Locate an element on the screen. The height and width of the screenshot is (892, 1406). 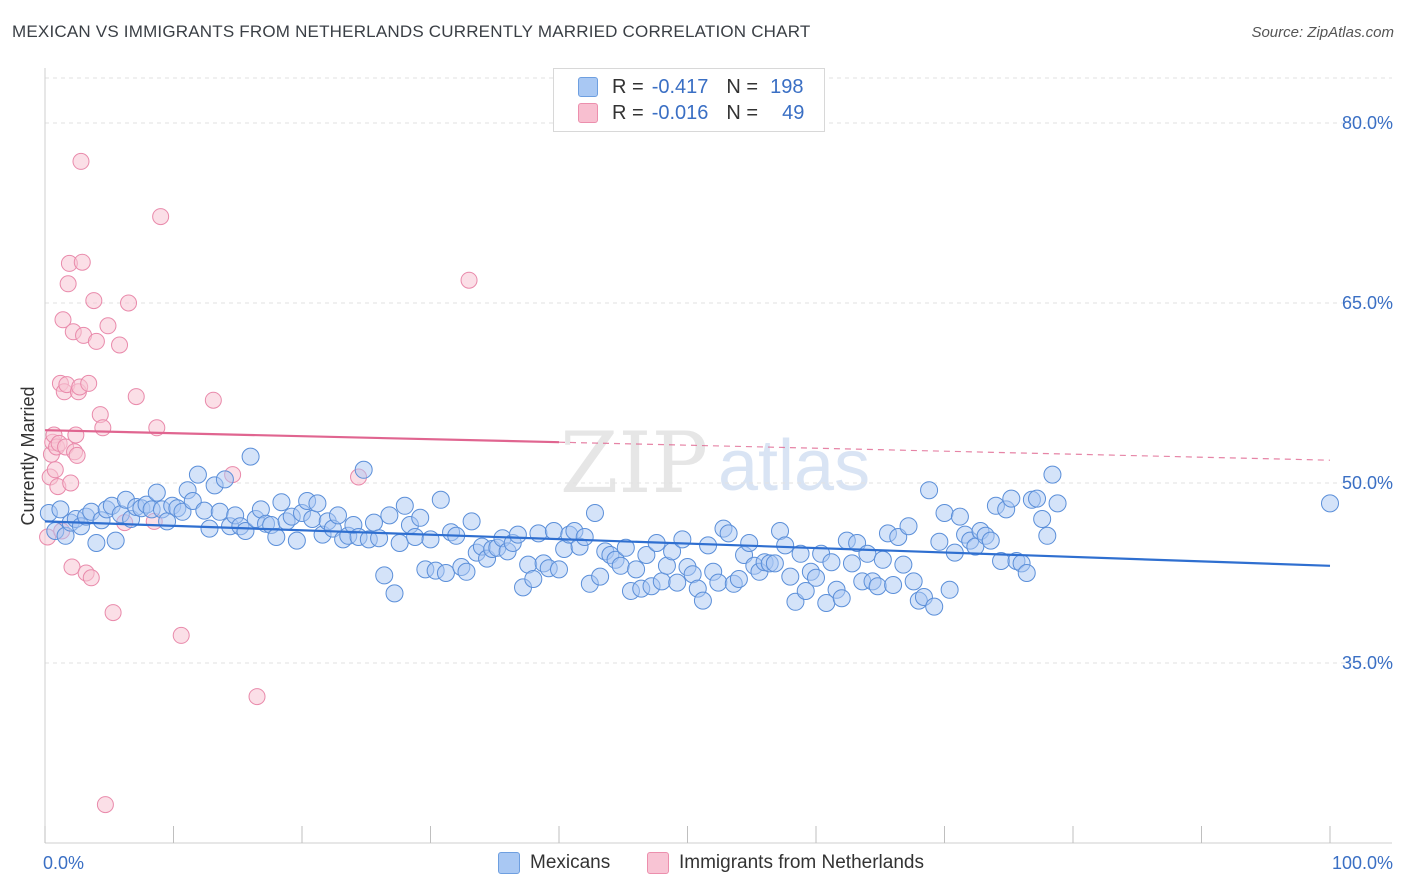
y-tick-label: 35.0% is located at coordinates (1367, 663).